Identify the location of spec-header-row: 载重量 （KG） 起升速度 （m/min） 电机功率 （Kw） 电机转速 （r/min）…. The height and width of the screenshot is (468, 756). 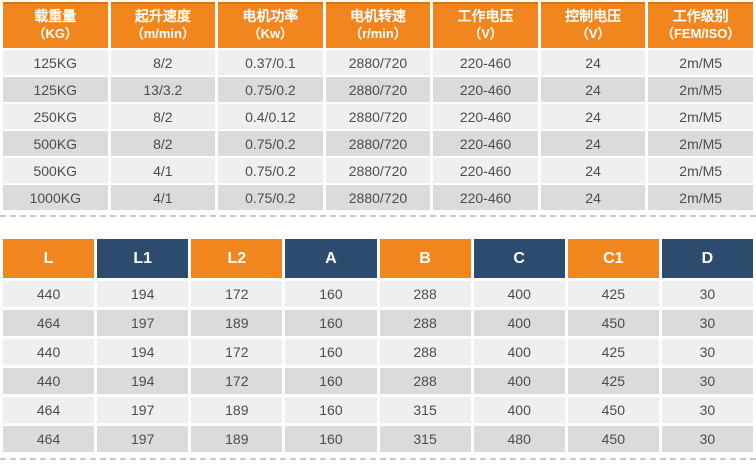
(378, 25).